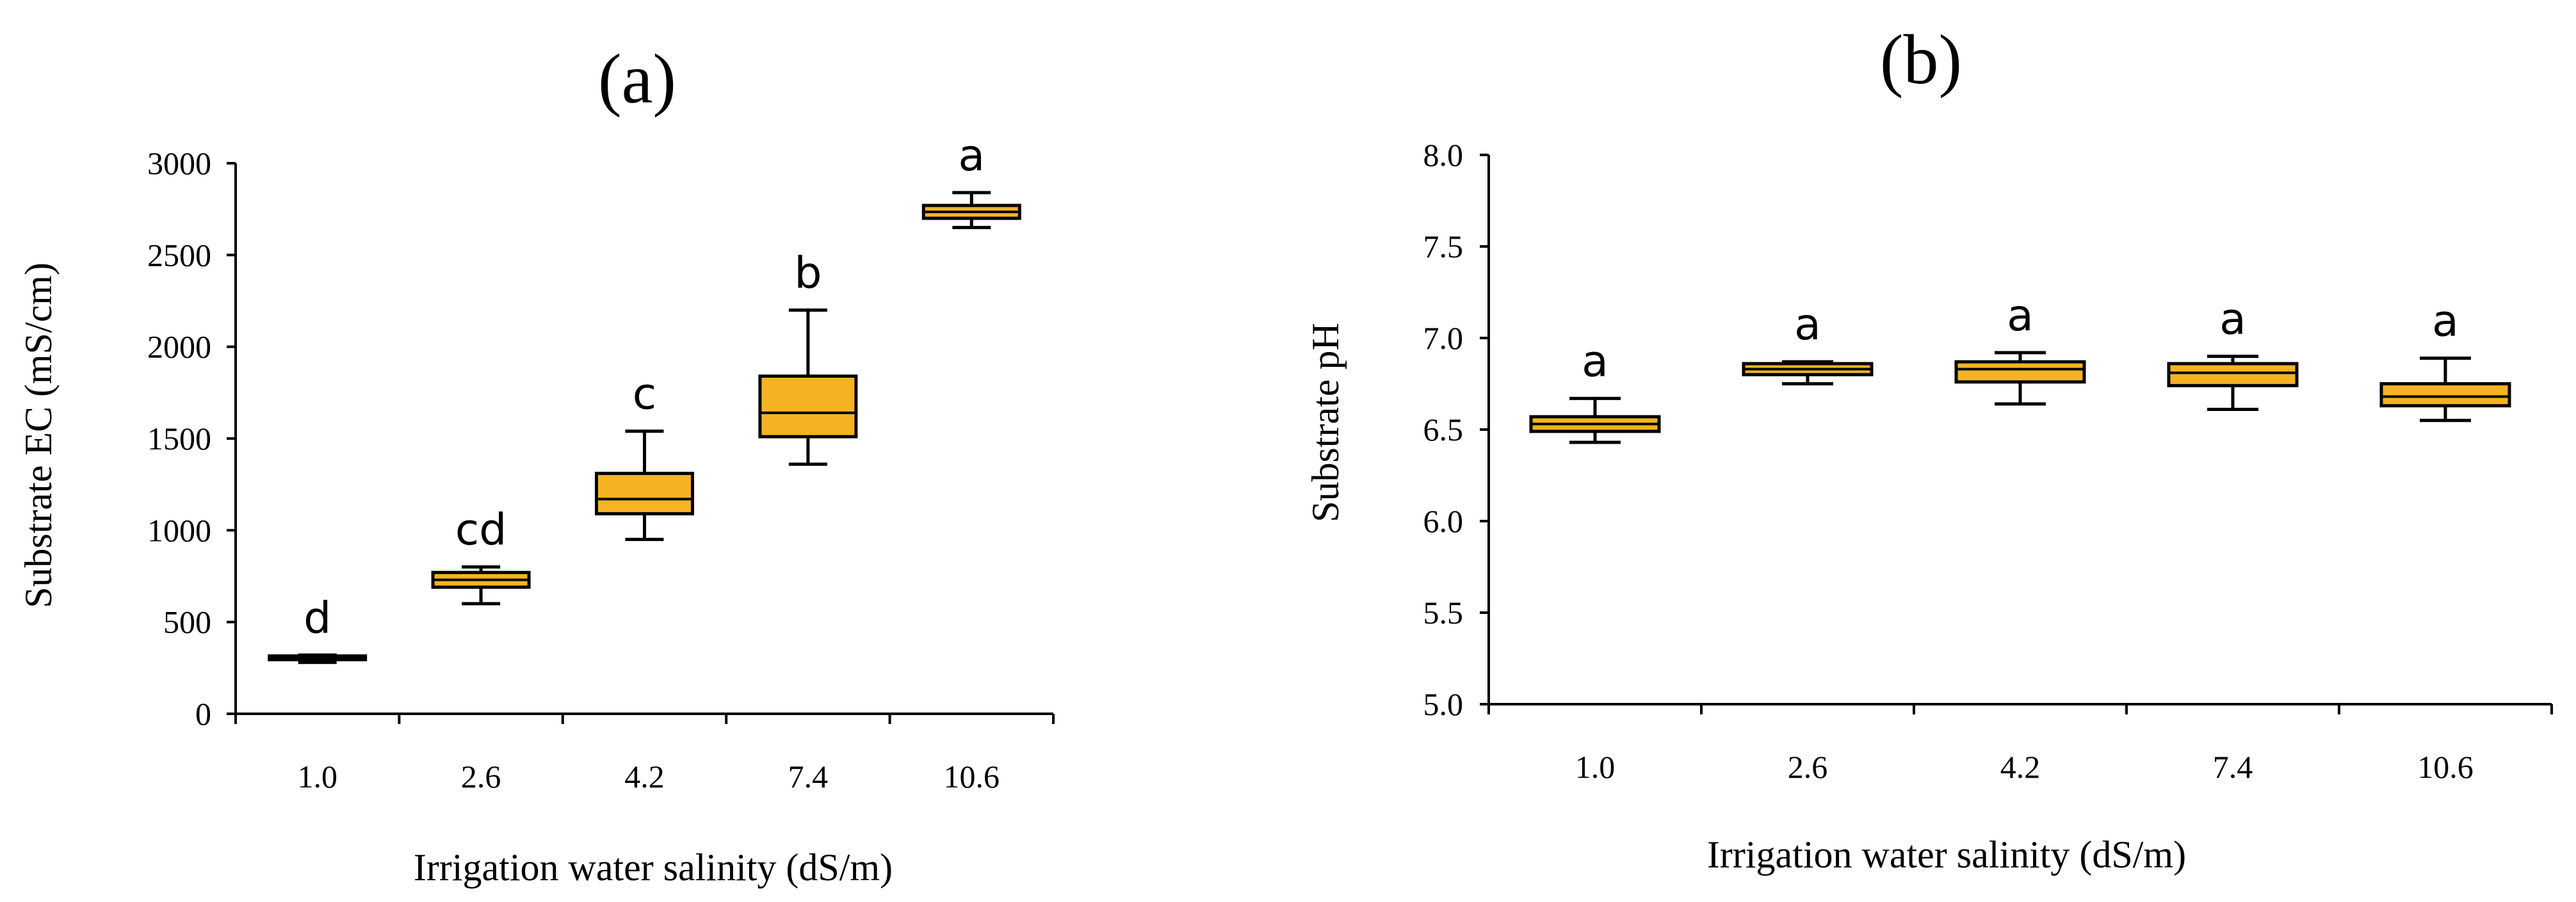  Describe the element at coordinates (1325, 422) in the screenshot. I see `panel-b-y-axis-title: Substrate pH` at that location.